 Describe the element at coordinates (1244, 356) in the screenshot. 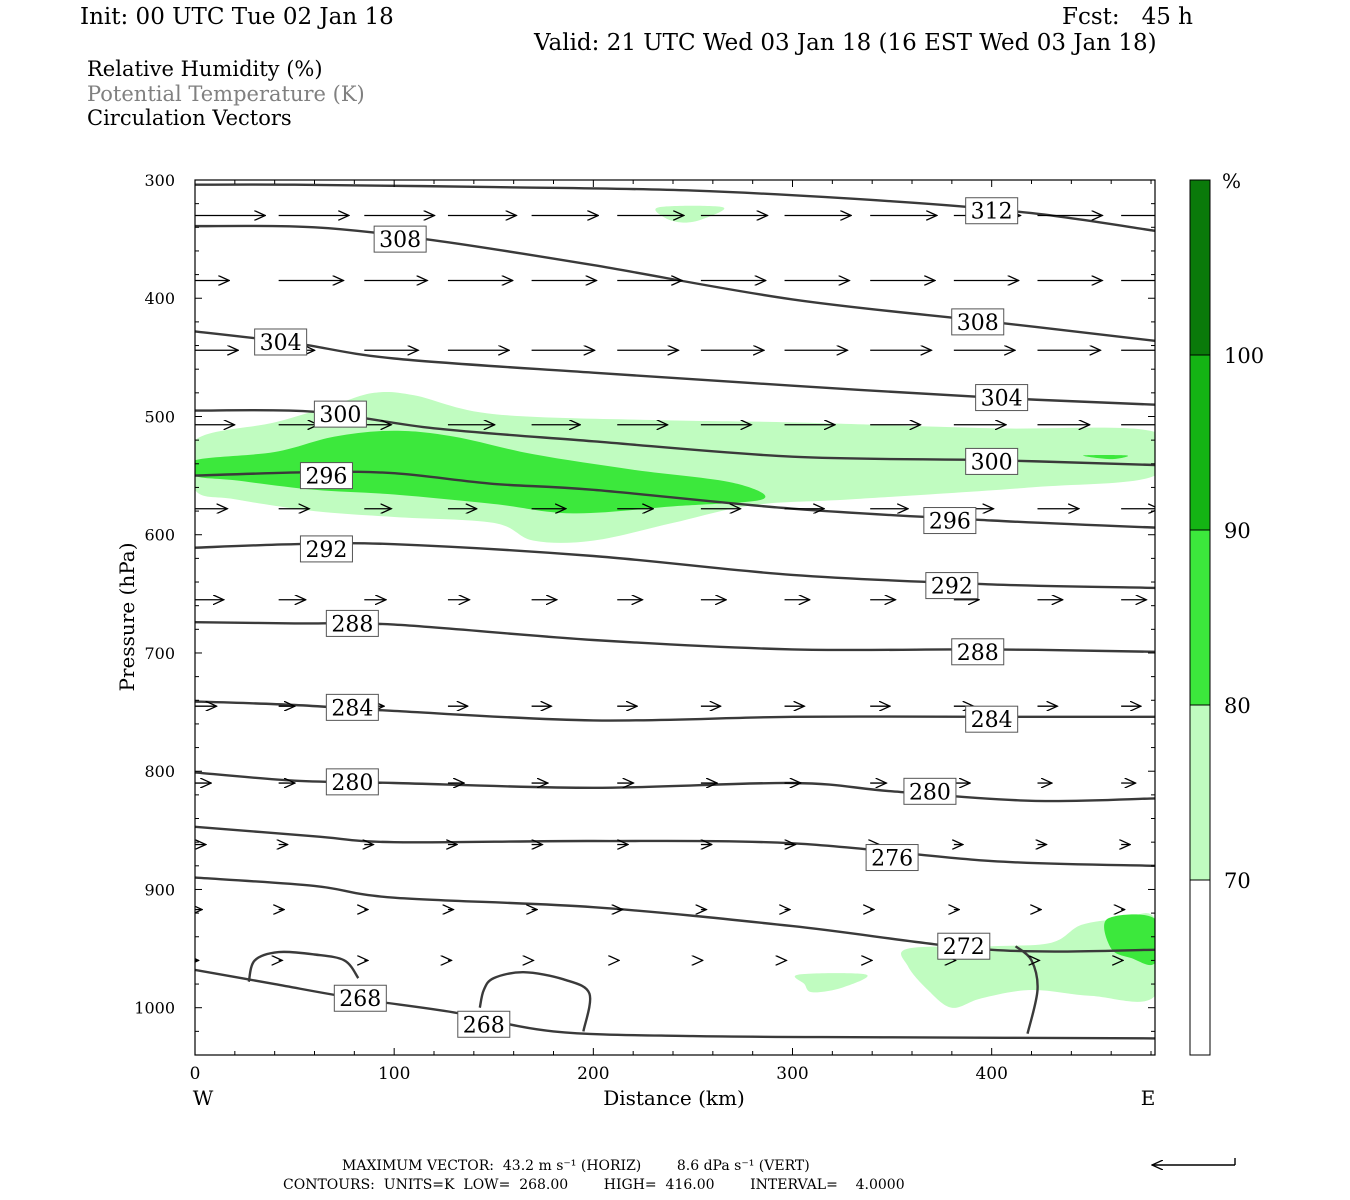

I see `colorbar-level-label: 100` at that location.